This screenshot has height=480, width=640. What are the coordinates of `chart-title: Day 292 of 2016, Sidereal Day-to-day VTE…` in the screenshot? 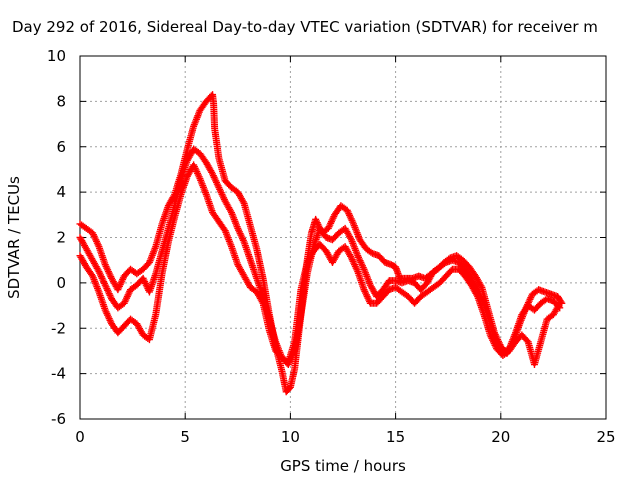 It's located at (305, 27).